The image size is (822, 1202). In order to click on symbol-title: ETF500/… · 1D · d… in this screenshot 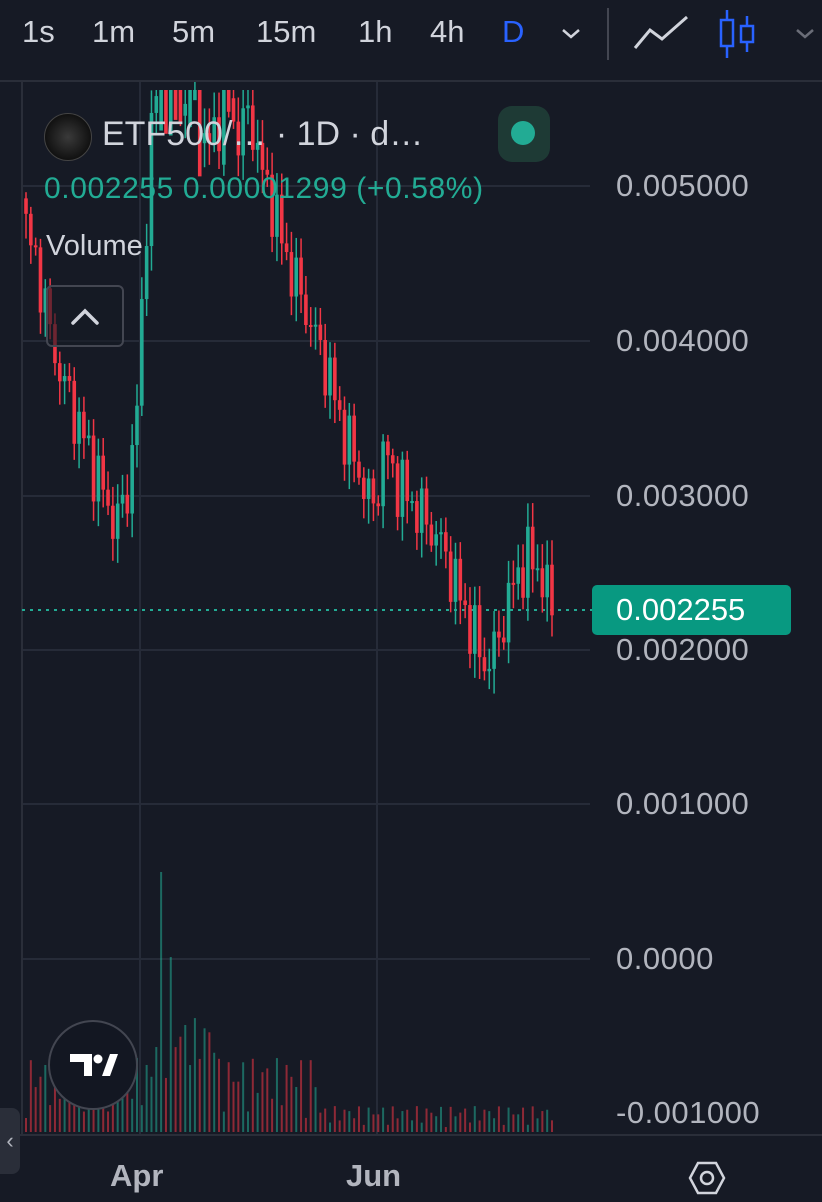, I will do `click(263, 134)`.